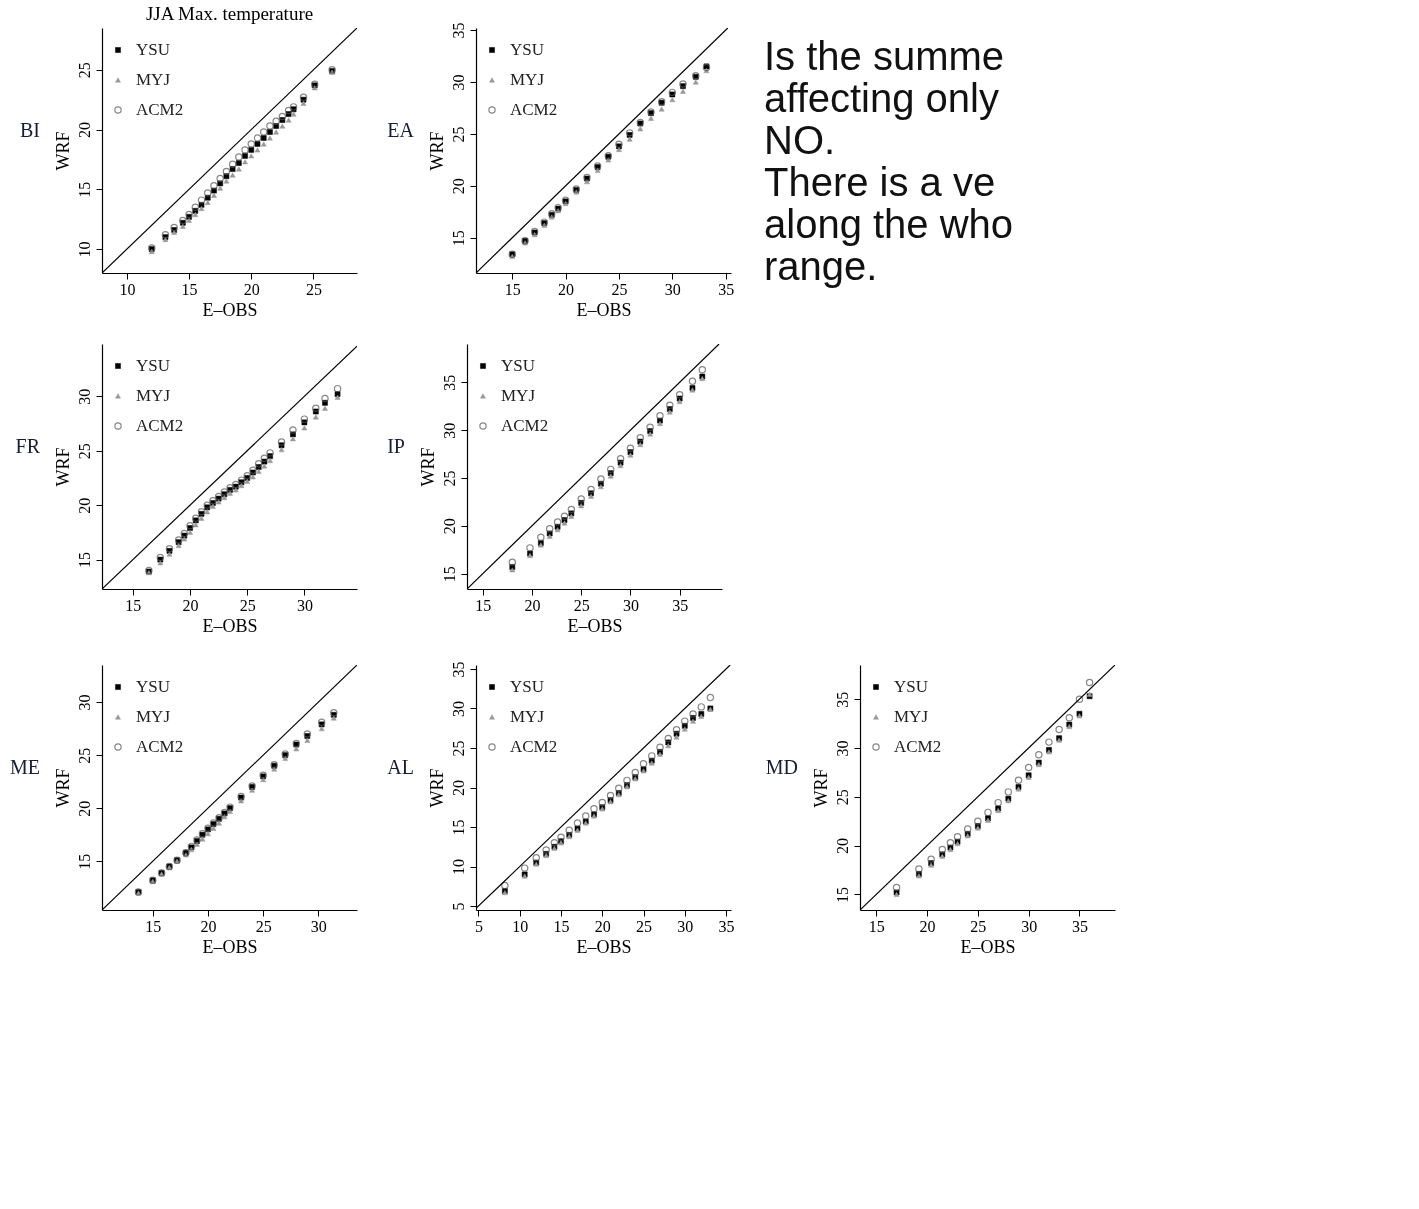 This screenshot has width=1419, height=1209. What do you see at coordinates (884, 56) in the screenshot?
I see `text: Is the summe` at bounding box center [884, 56].